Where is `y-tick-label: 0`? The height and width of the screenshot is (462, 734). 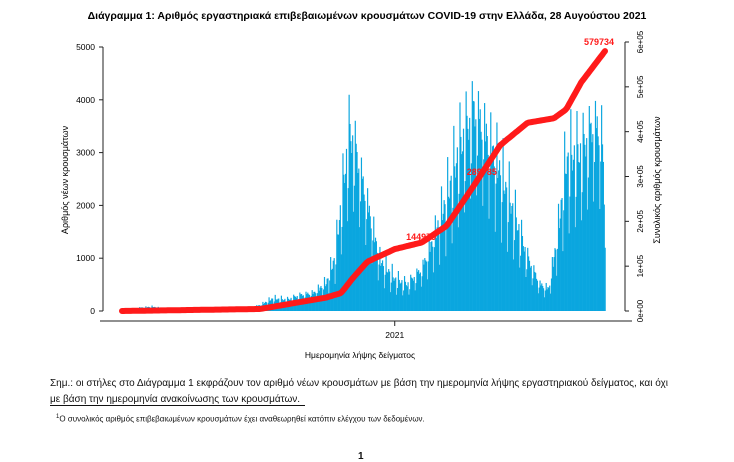
y-tick-label: 0 is located at coordinates (92, 311).